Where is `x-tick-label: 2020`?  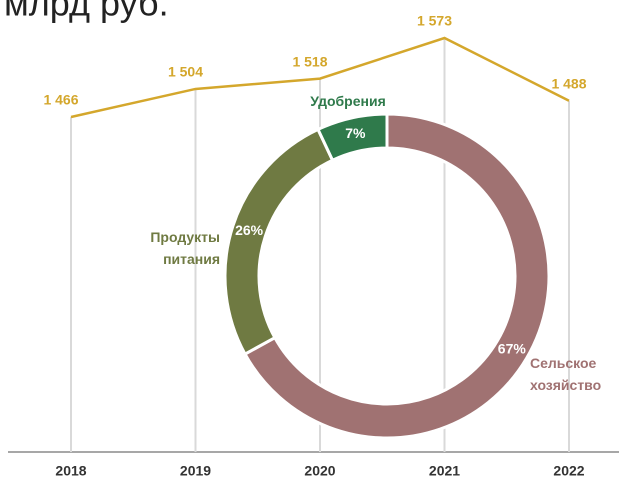
x-tick-label: 2020 is located at coordinates (319, 471).